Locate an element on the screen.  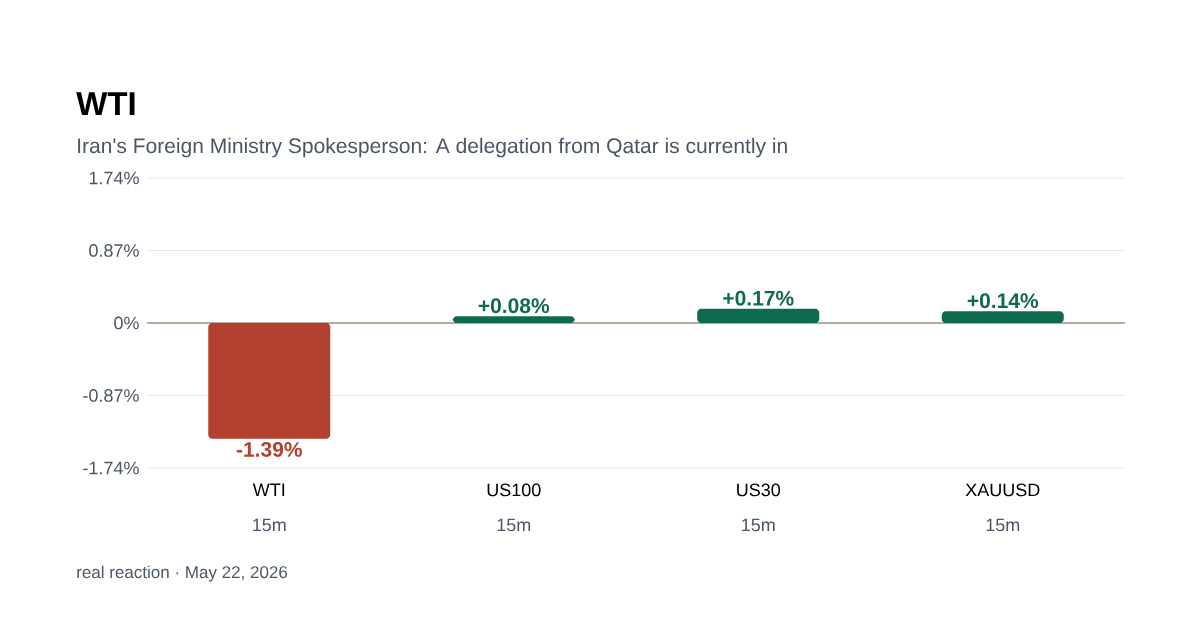
y-tick-label: 0% is located at coordinates (126, 323).